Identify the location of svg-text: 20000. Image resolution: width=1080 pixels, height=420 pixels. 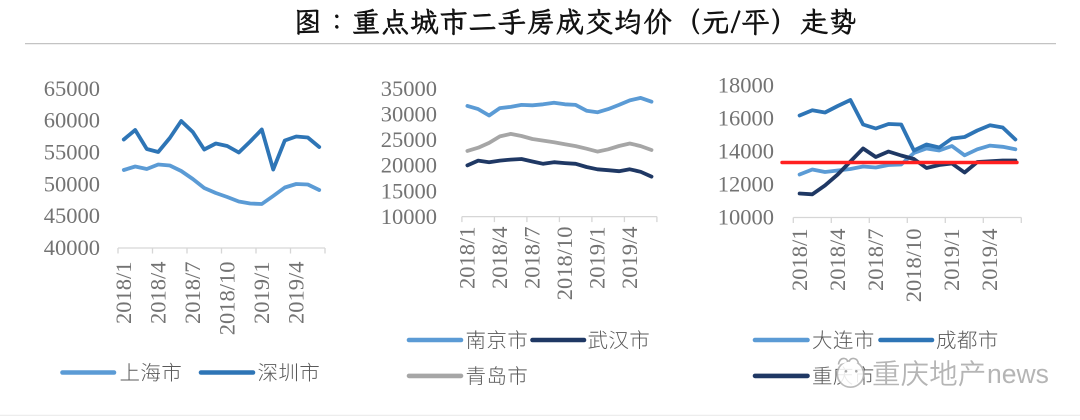
(409, 165).